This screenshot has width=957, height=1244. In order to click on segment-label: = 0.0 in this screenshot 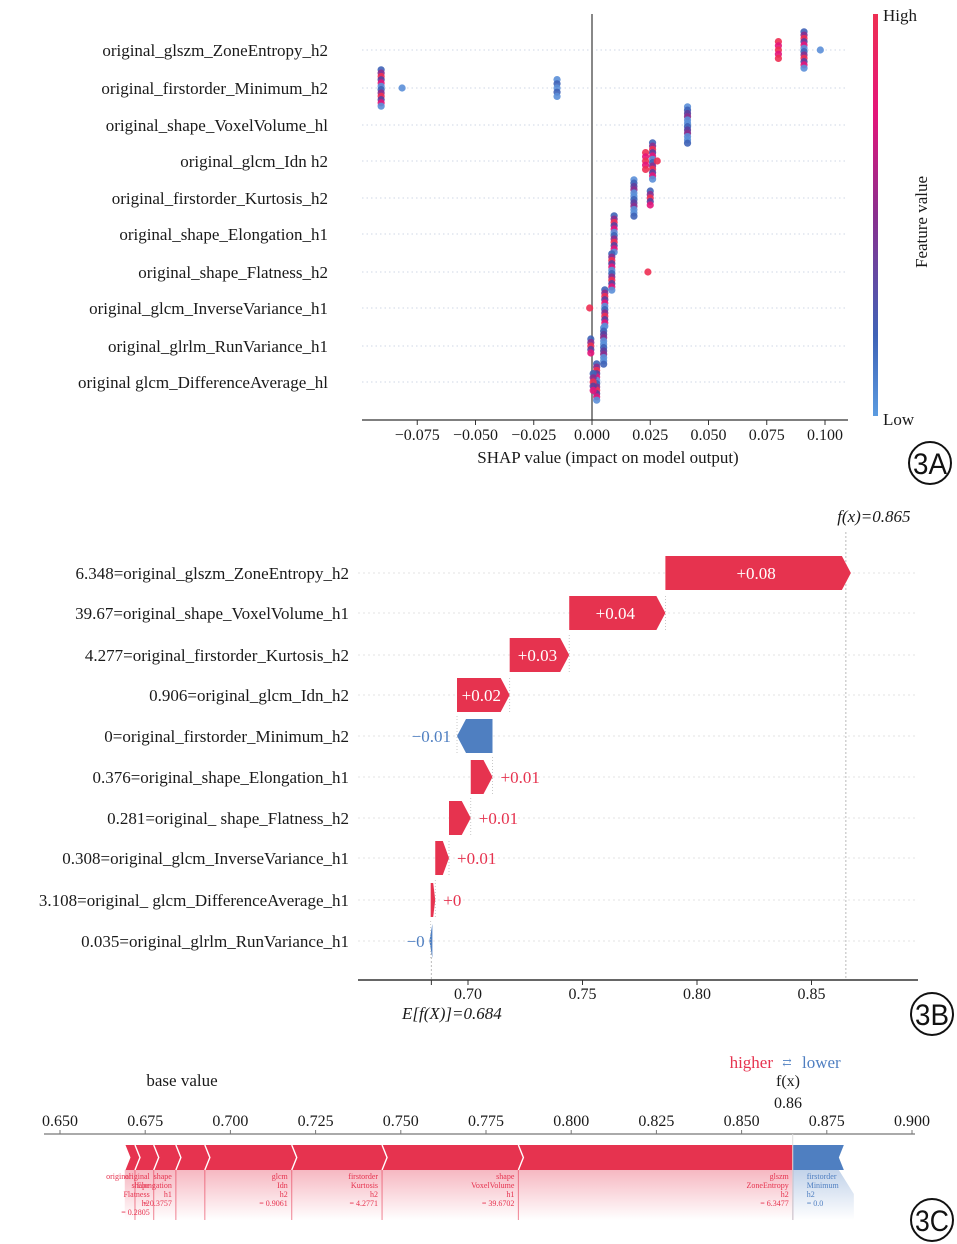, I will do `click(815, 1203)`.